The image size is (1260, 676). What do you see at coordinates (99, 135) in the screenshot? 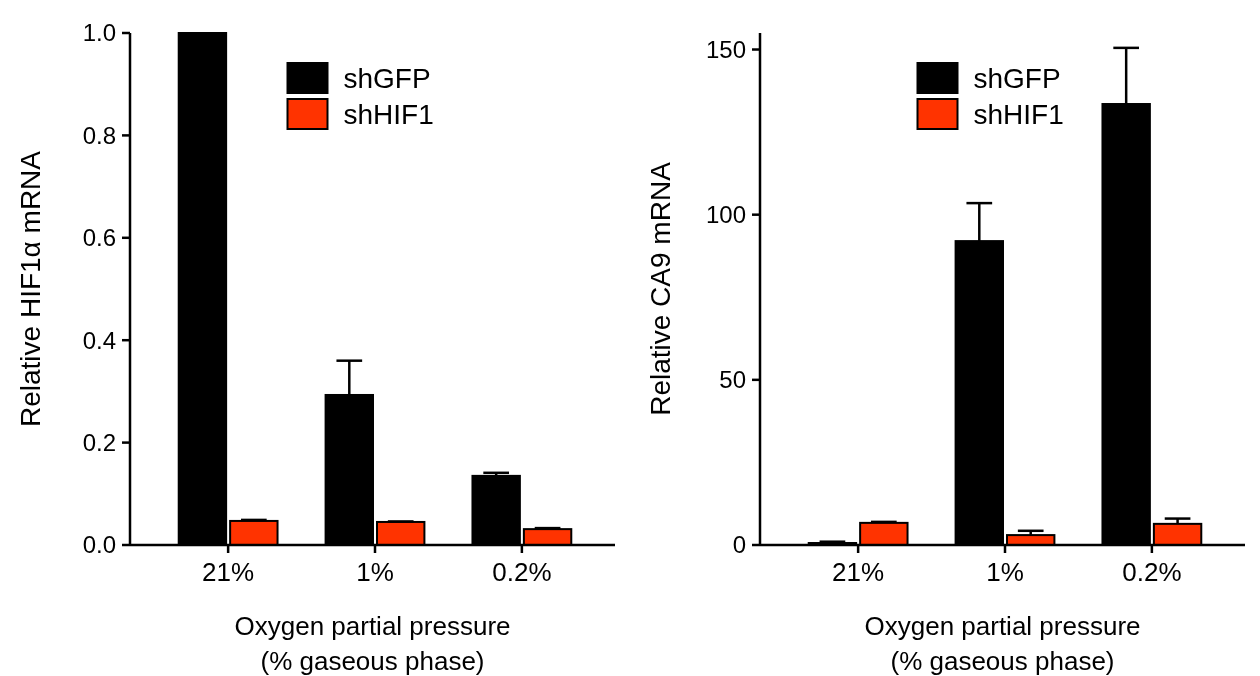
I see `y-tick-label: 0.8` at bounding box center [99, 135].